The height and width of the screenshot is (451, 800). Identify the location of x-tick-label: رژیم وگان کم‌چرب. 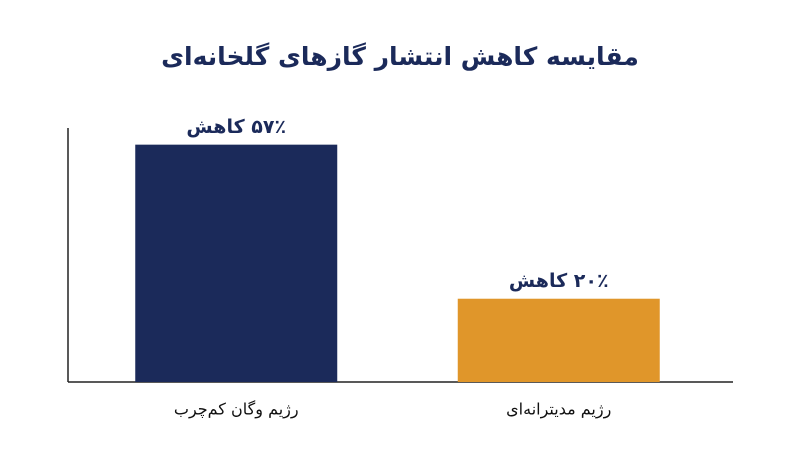
(236, 410).